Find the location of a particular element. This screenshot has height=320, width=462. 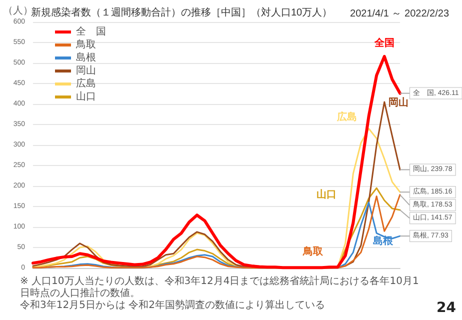

text: ※ 人口10万人当たりの人数は、令和3年12月4日までは総務省統計局における各年10月1日時点の人口推計の数値。 is located at coordinates (220, 288).